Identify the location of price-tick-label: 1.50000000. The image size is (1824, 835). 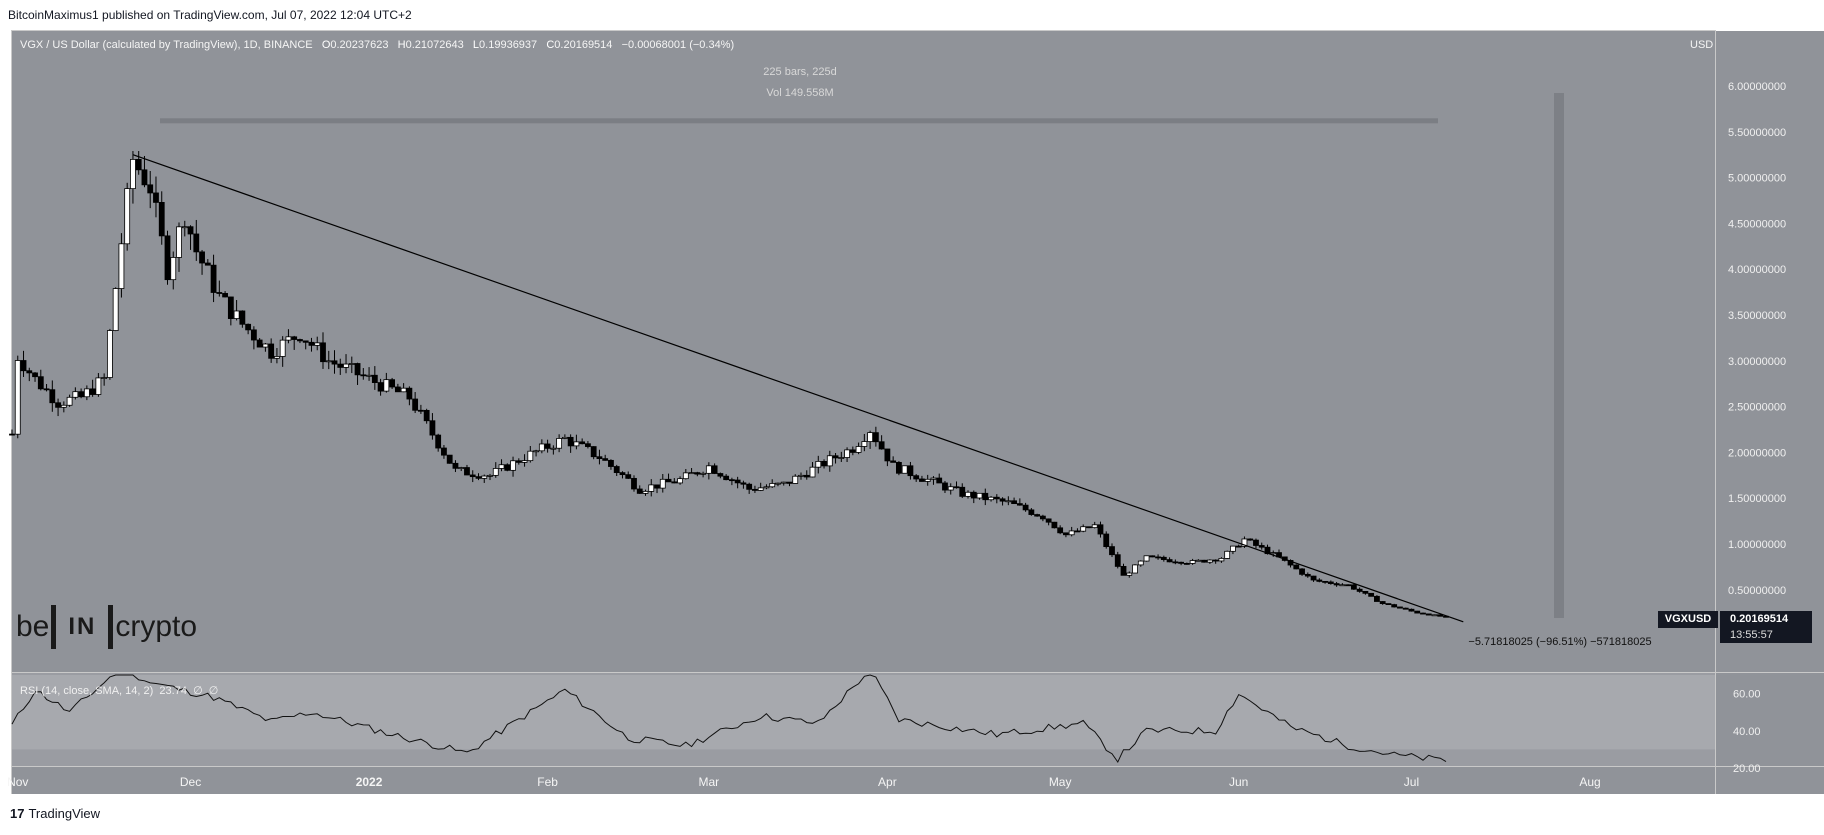
(1757, 499).